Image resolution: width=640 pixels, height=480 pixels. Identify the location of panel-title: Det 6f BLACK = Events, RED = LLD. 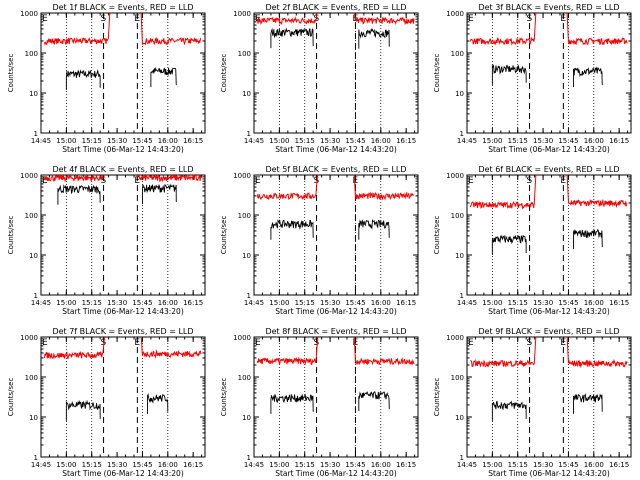
(548, 169).